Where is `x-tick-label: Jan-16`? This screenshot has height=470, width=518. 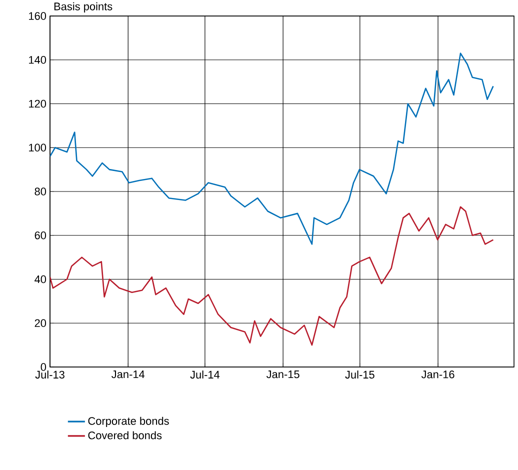 x-tick-label: Jan-16 is located at coordinates (437, 374).